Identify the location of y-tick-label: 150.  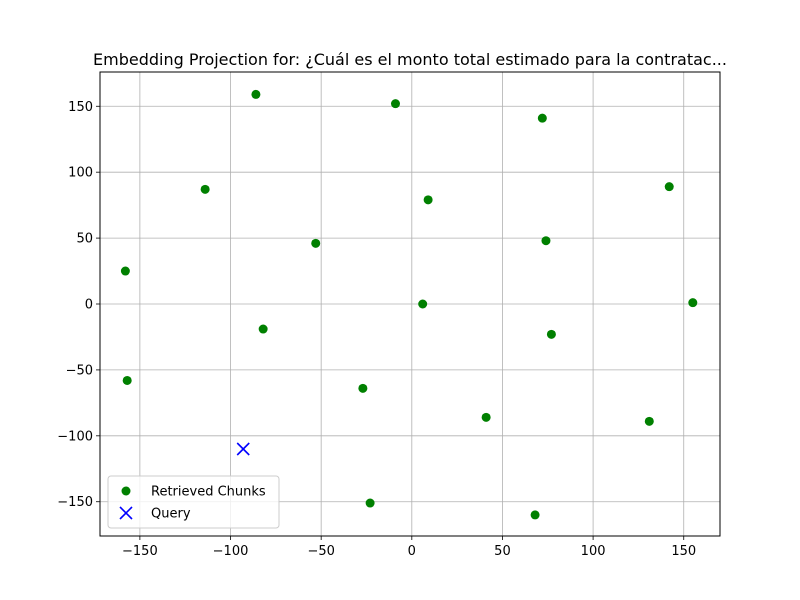
(80, 107).